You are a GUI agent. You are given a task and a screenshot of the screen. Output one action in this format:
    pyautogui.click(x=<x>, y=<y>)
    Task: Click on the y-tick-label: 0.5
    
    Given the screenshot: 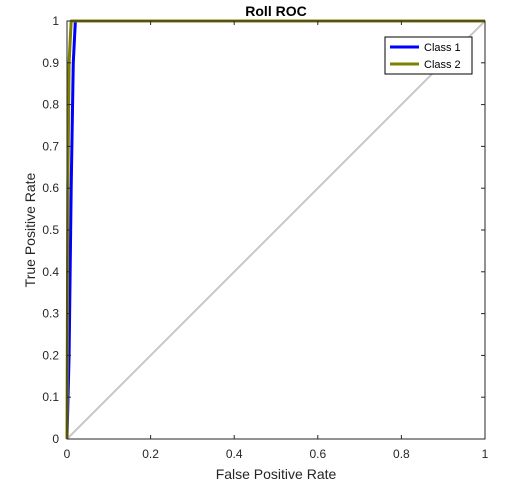 What is the action you would take?
    pyautogui.click(x=50, y=230)
    